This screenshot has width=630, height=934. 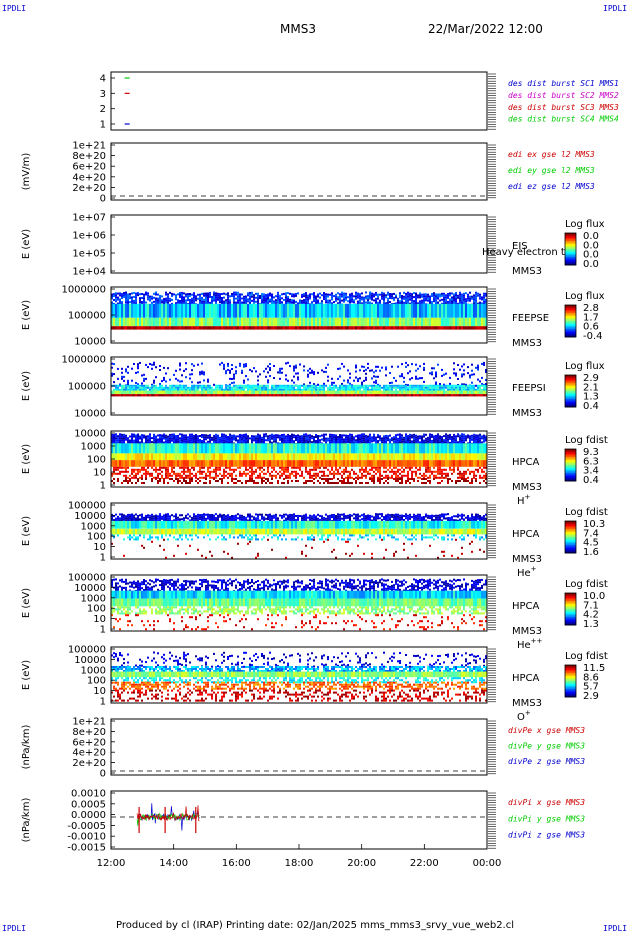 What do you see at coordinates (570, 307) in the screenshot?
I see `colorbar-swatch` at bounding box center [570, 307].